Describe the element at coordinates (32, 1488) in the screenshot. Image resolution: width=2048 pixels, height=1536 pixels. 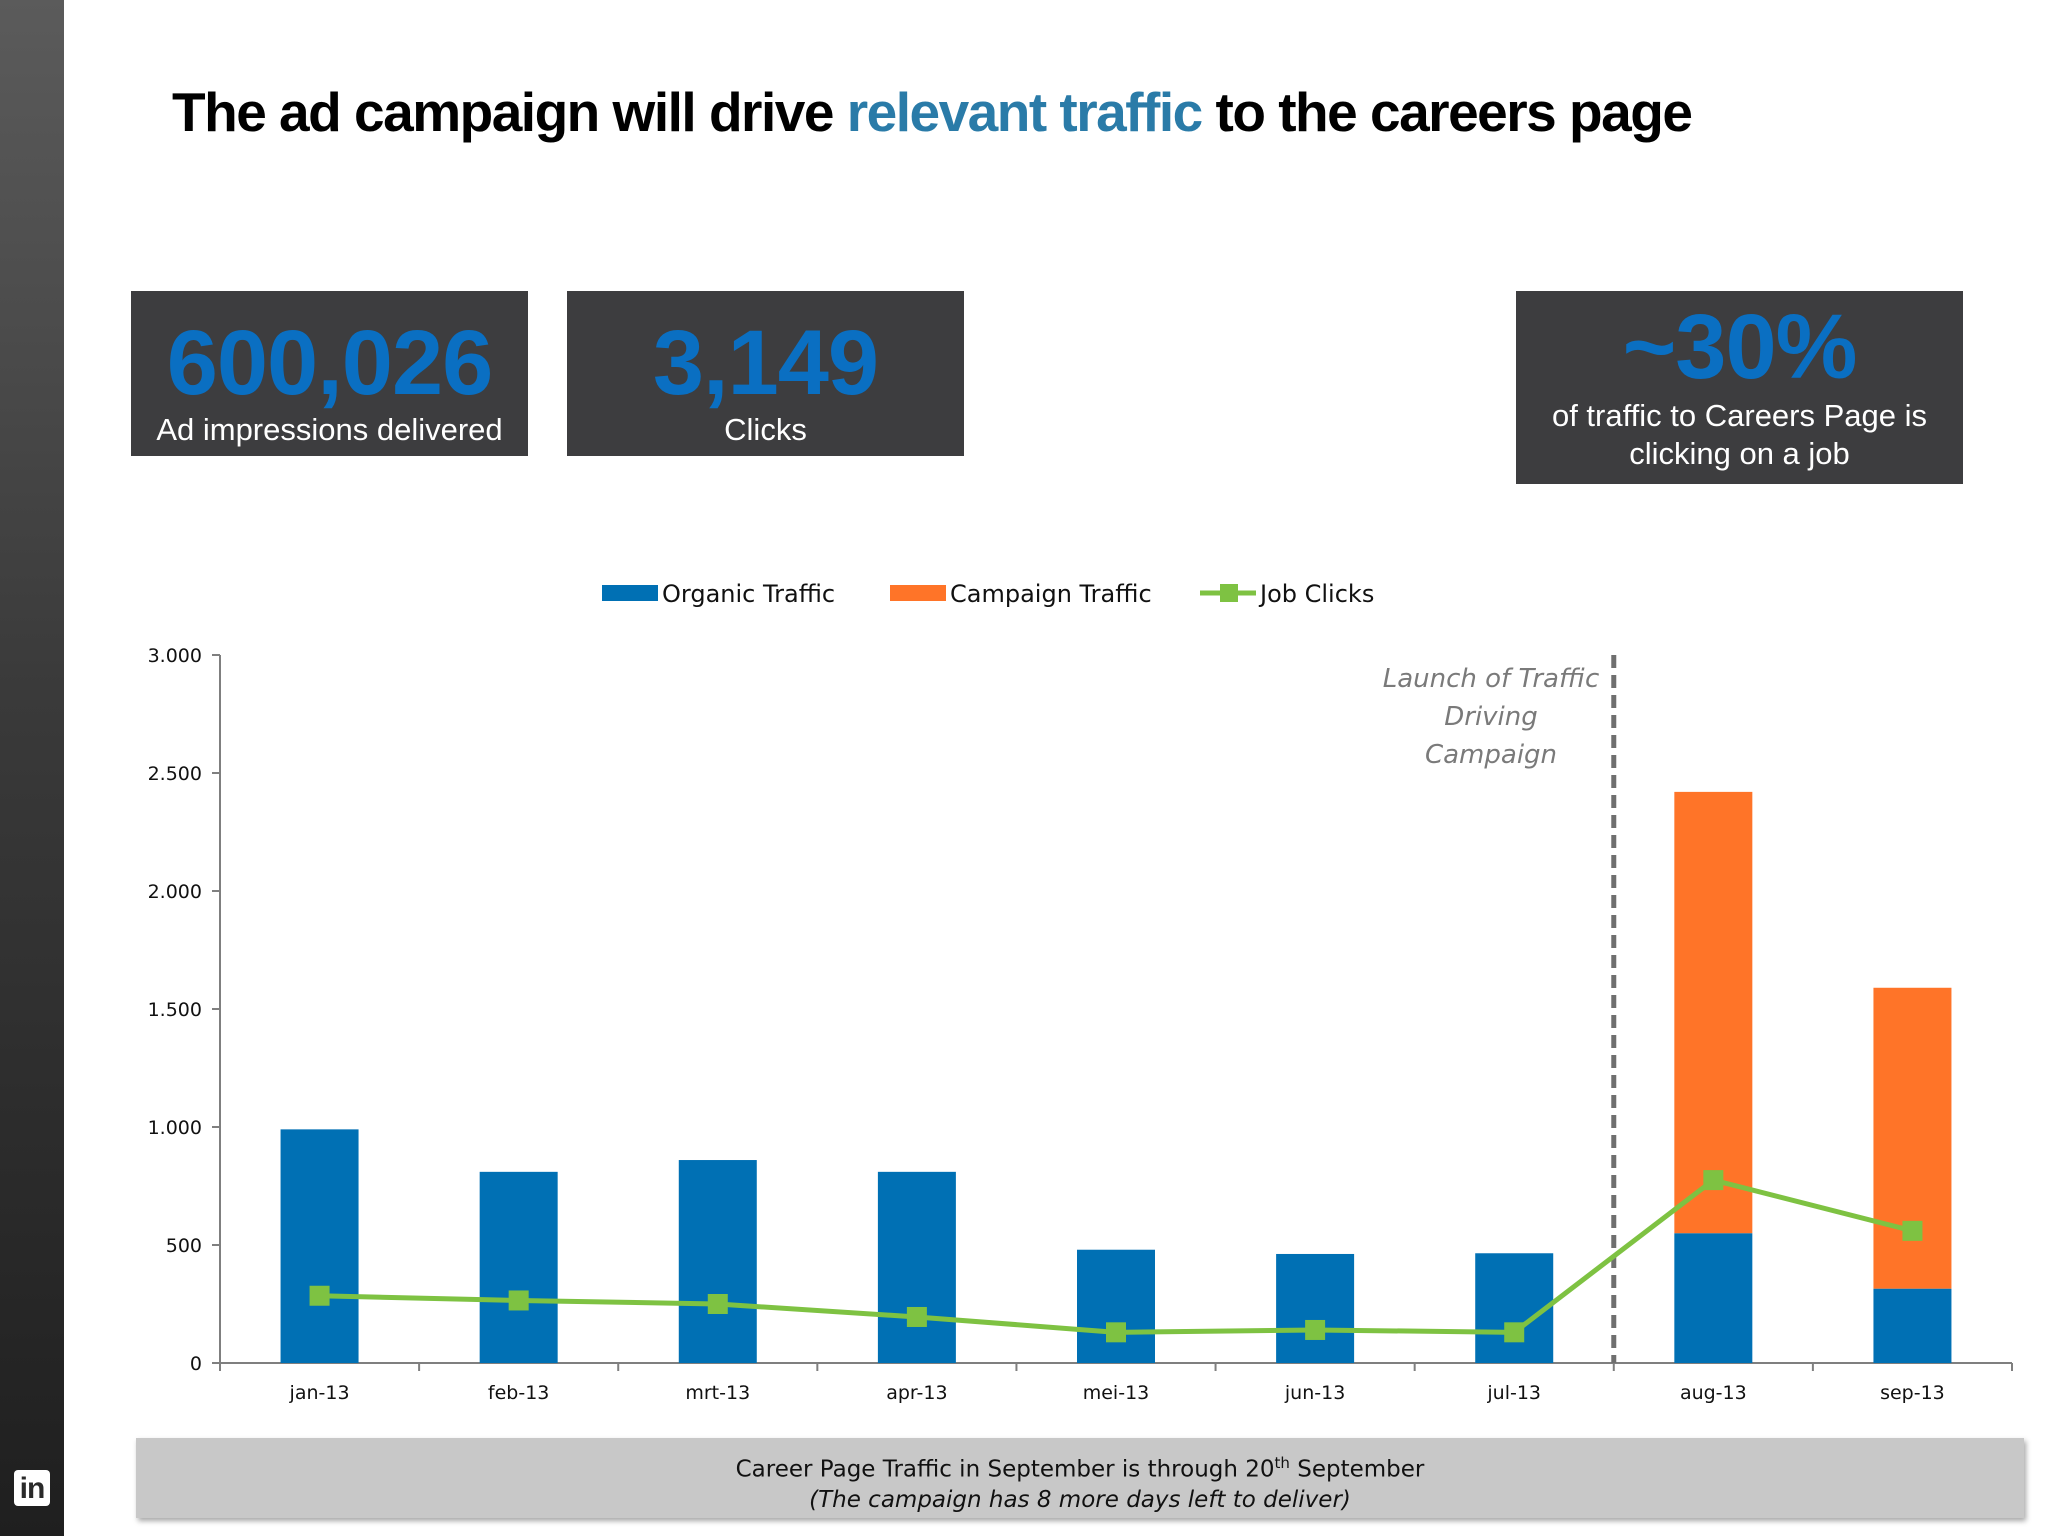
I see `linkedin-icon: in` at that location.